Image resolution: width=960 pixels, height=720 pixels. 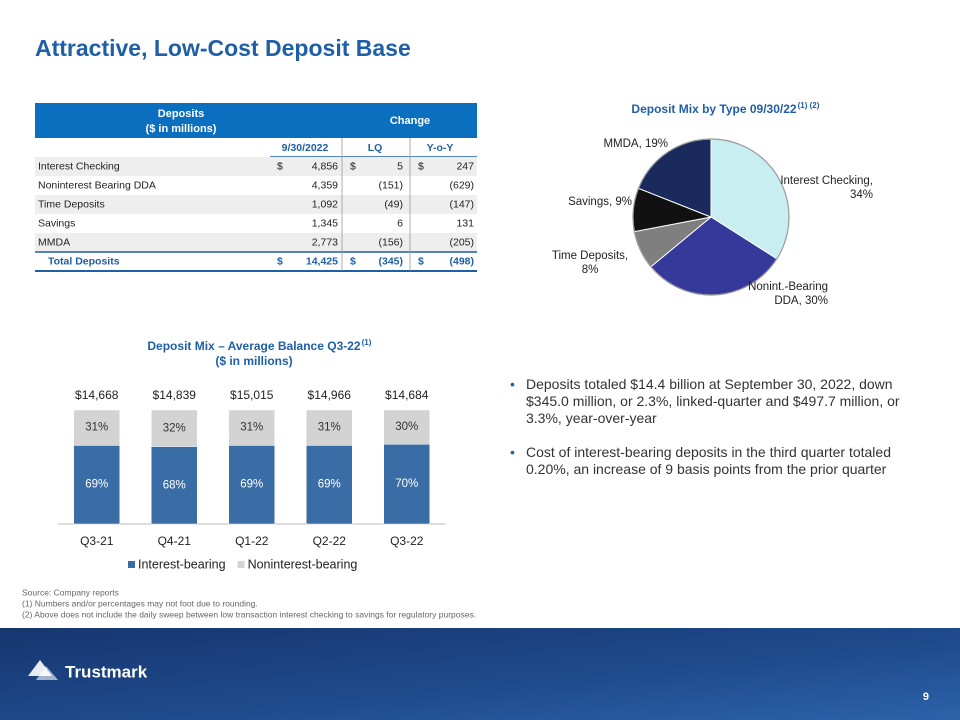 What do you see at coordinates (97, 185) in the screenshot?
I see `table-cell: Noninterest Bearing DDA` at bounding box center [97, 185].